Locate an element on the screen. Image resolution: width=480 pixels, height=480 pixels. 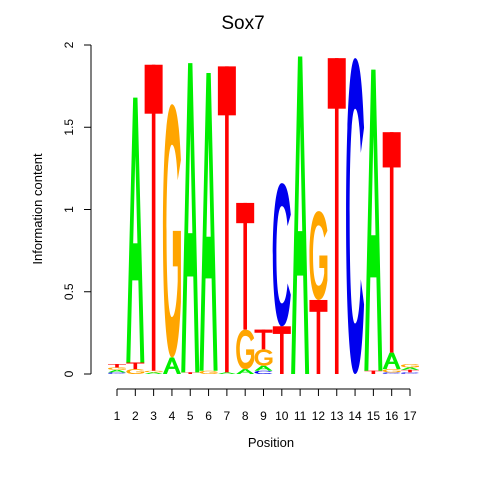
position-10-stack is located at coordinates (281, 278).